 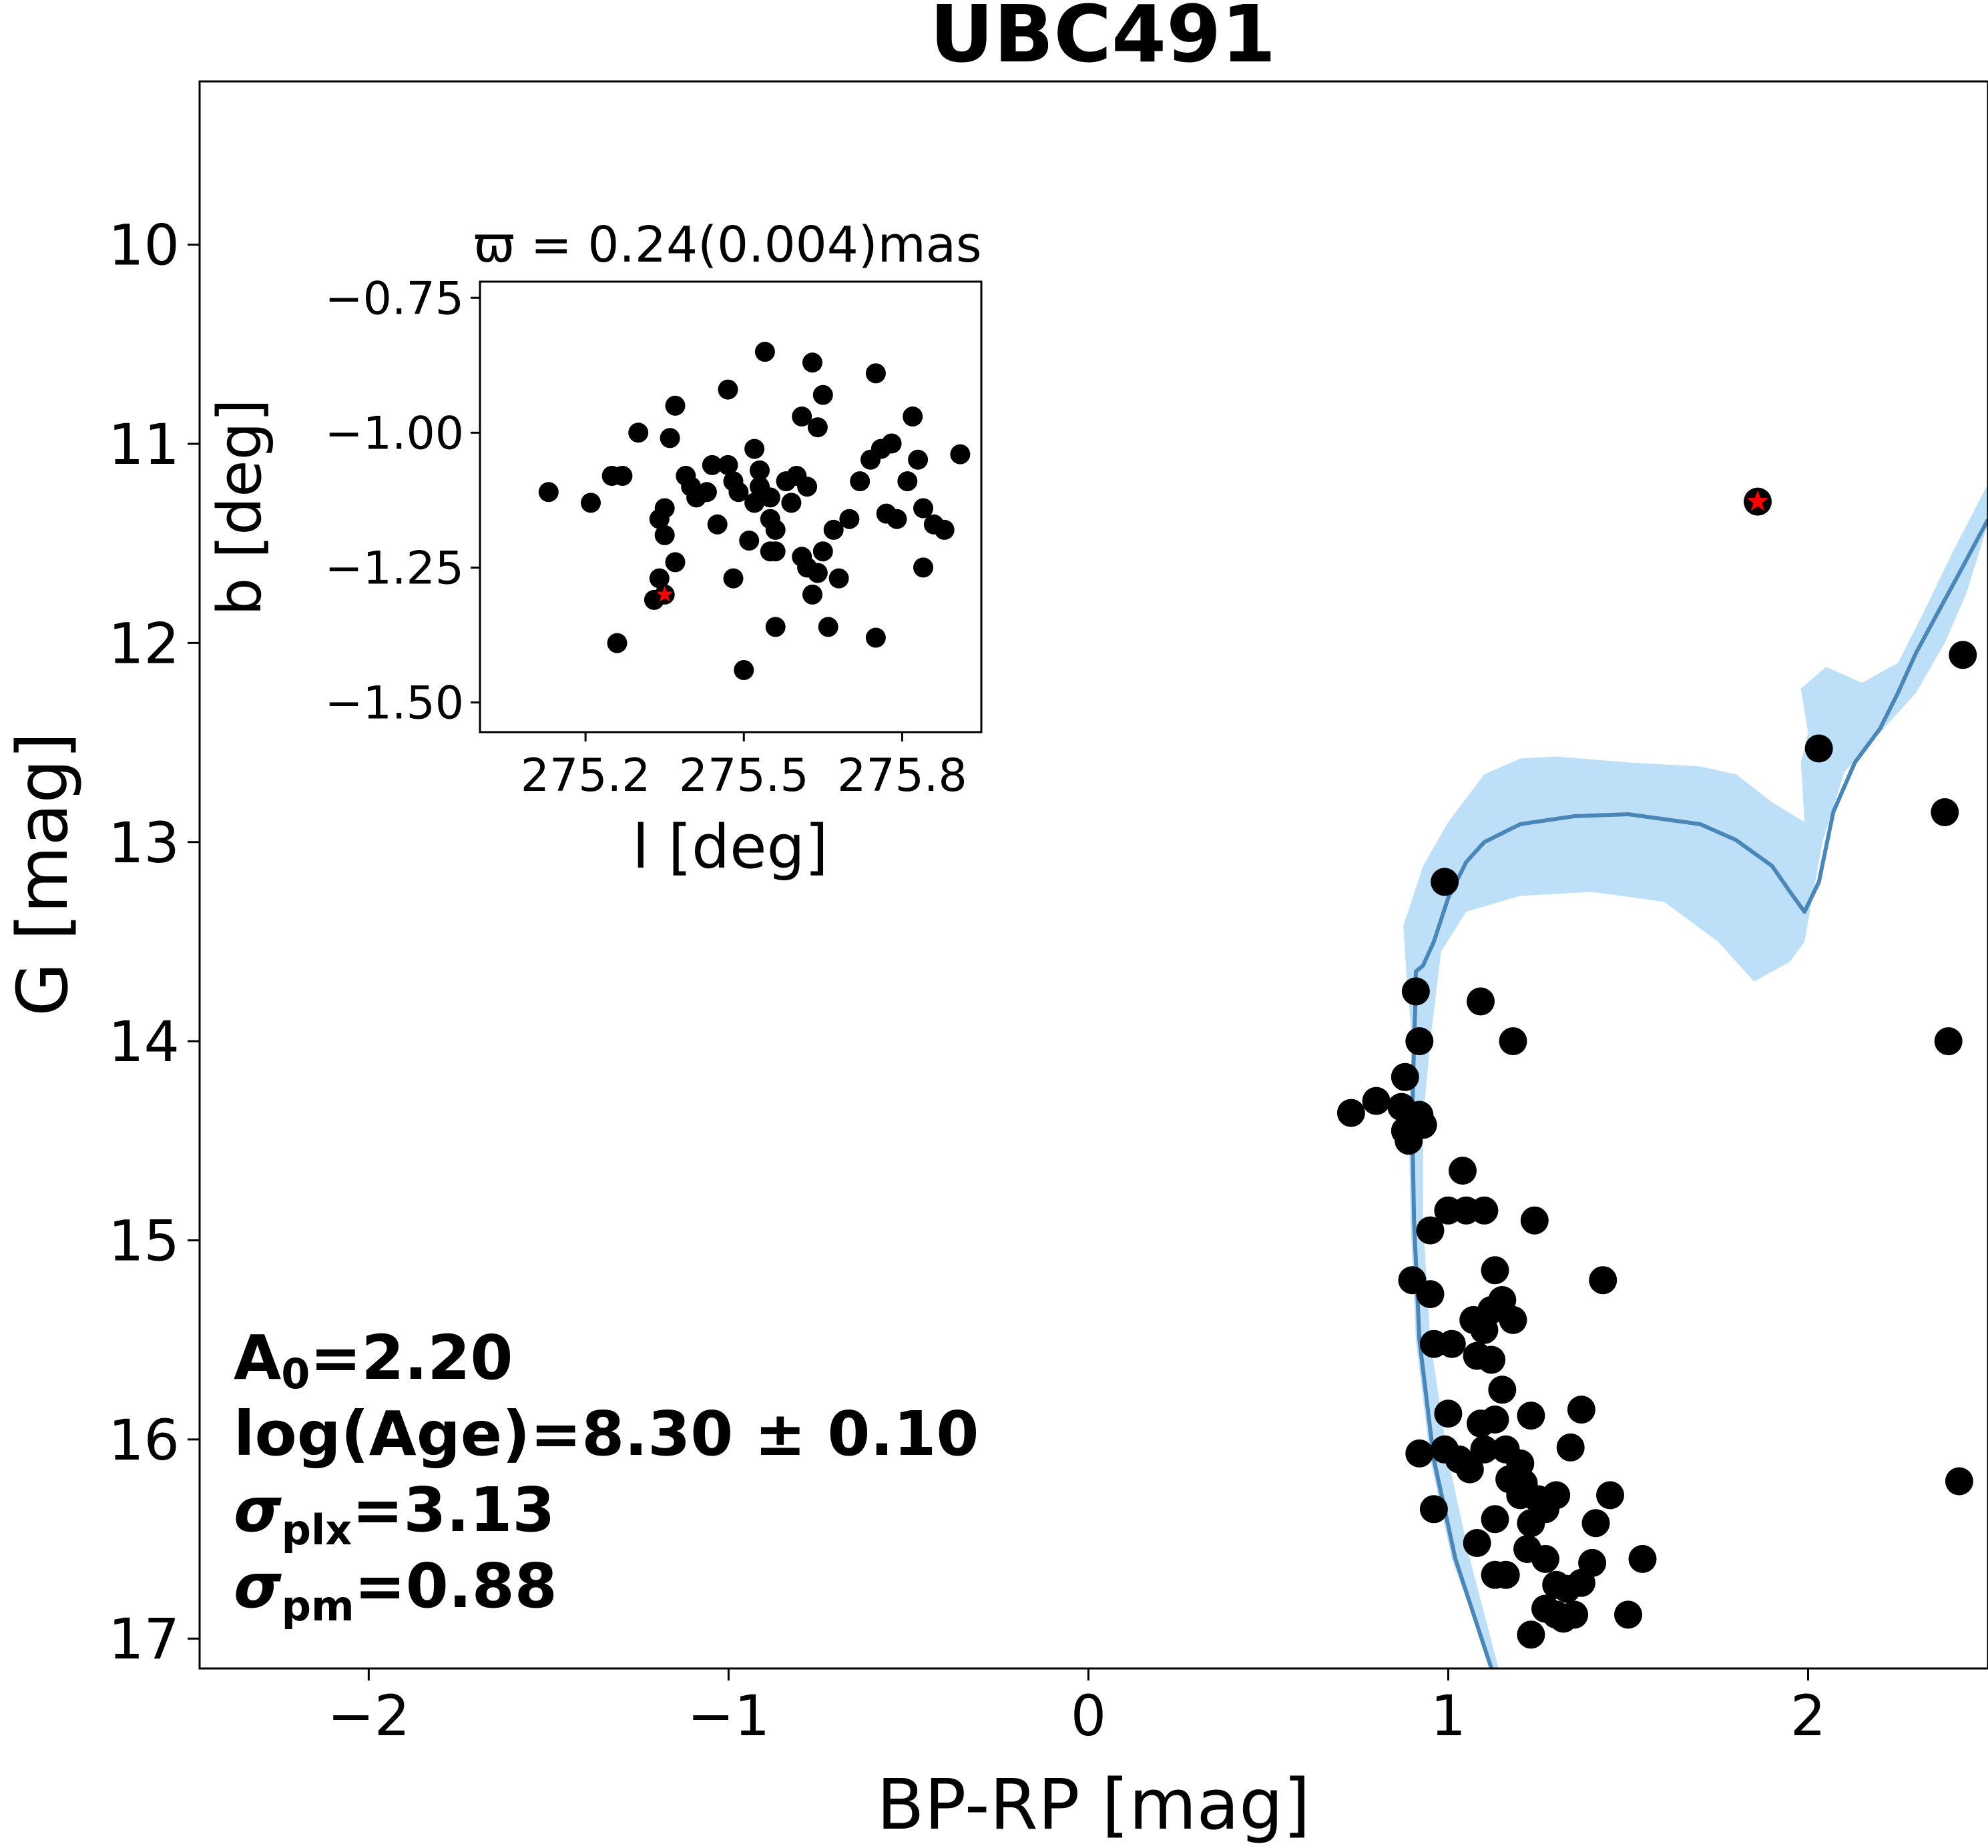 I want to click on y-tick-label: 12, so click(x=144, y=643).